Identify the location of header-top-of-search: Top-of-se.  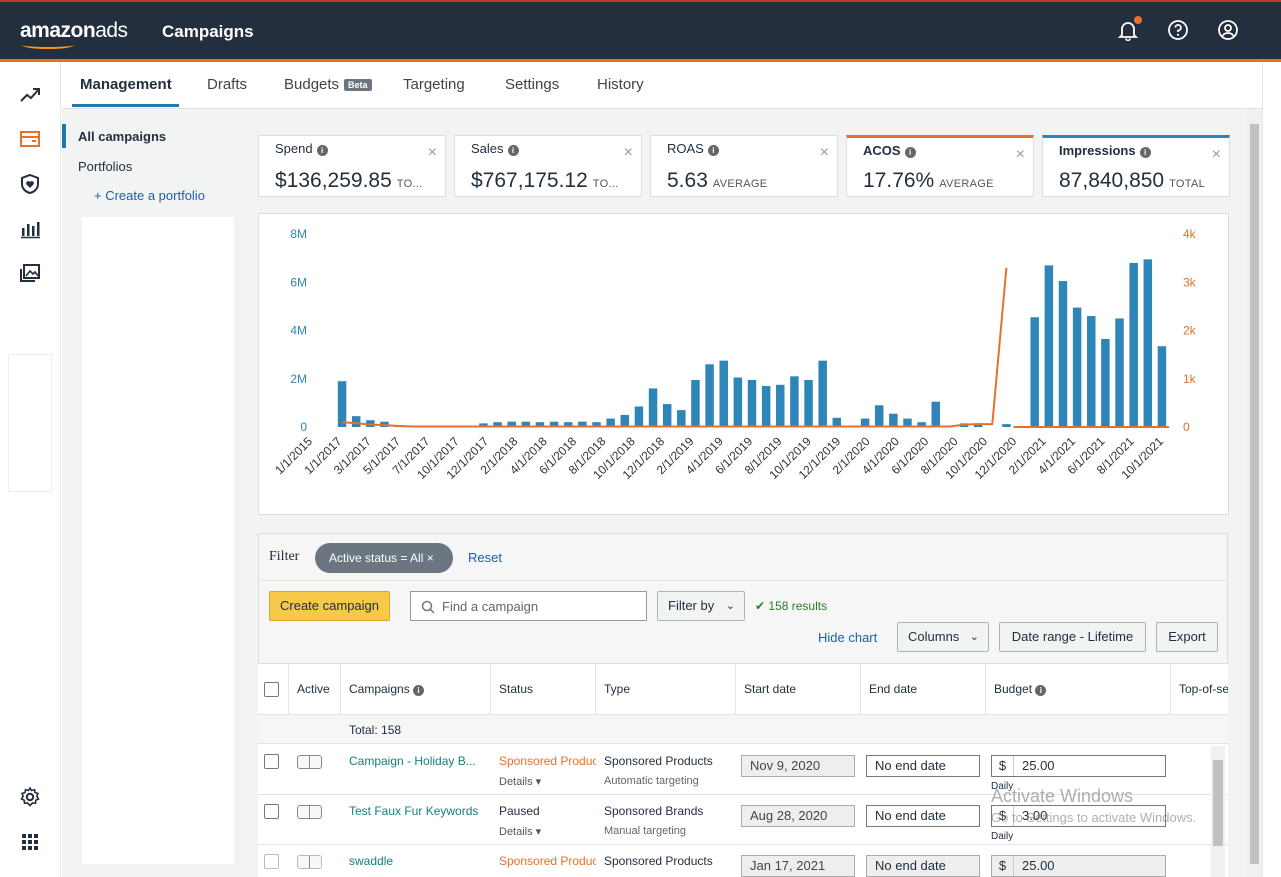
(1203, 689).